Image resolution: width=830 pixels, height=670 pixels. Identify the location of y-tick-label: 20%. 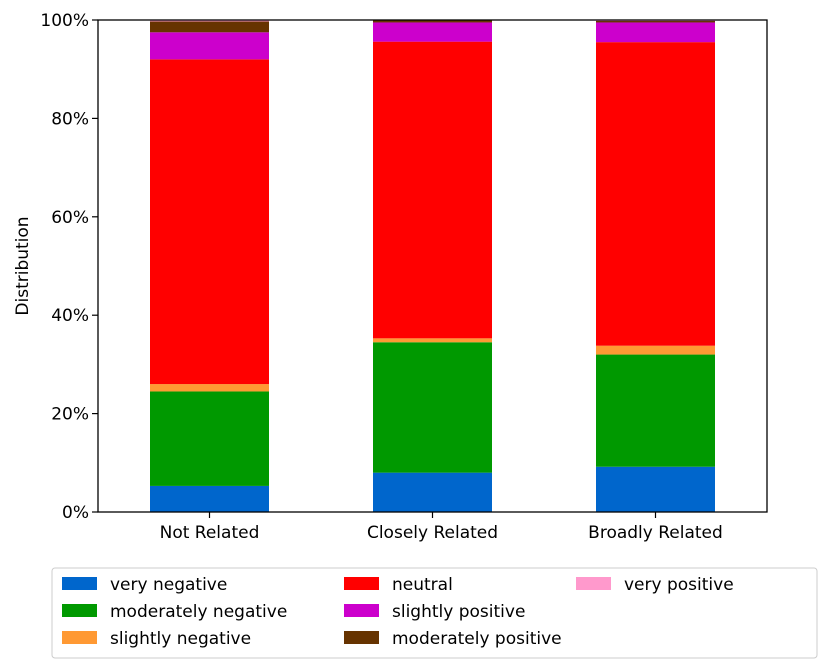
(70, 415).